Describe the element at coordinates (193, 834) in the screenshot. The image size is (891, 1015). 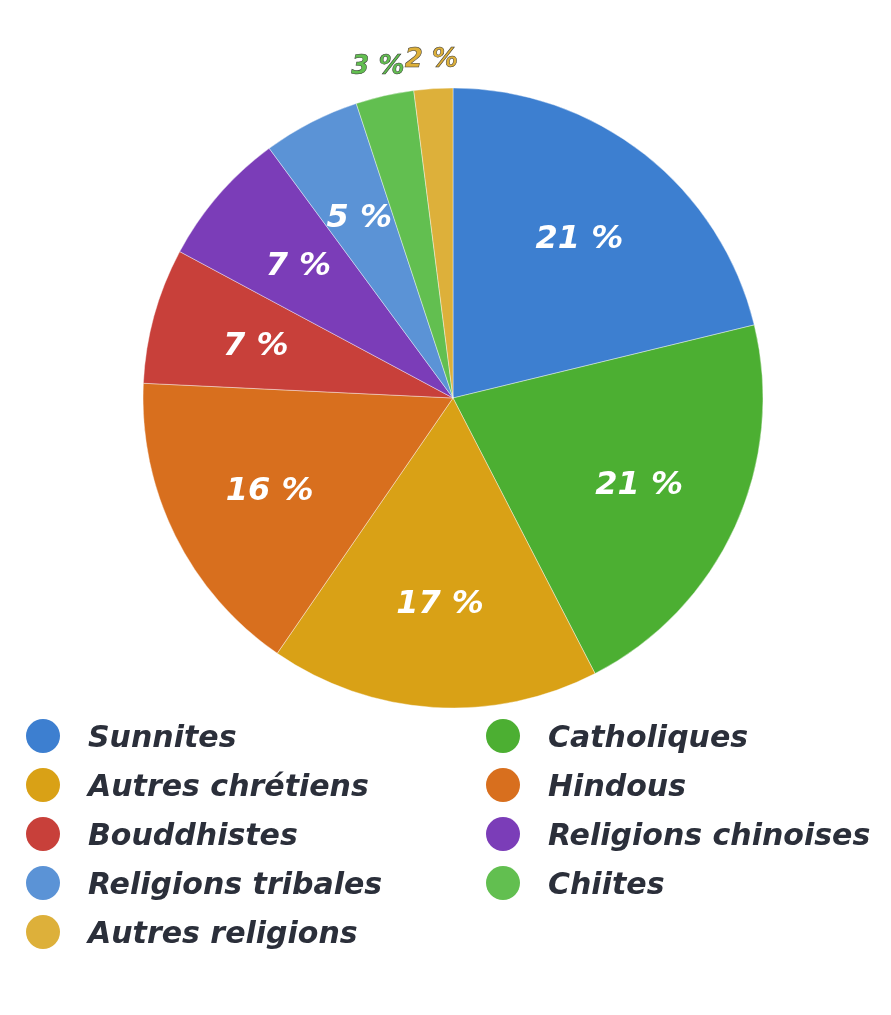
I see `legend-label: Bouddhistes` at that location.